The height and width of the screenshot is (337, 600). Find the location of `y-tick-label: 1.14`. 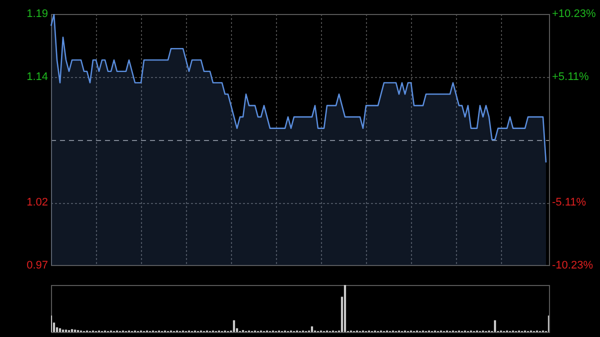

y-tick-label: 1.14 is located at coordinates (37, 76).